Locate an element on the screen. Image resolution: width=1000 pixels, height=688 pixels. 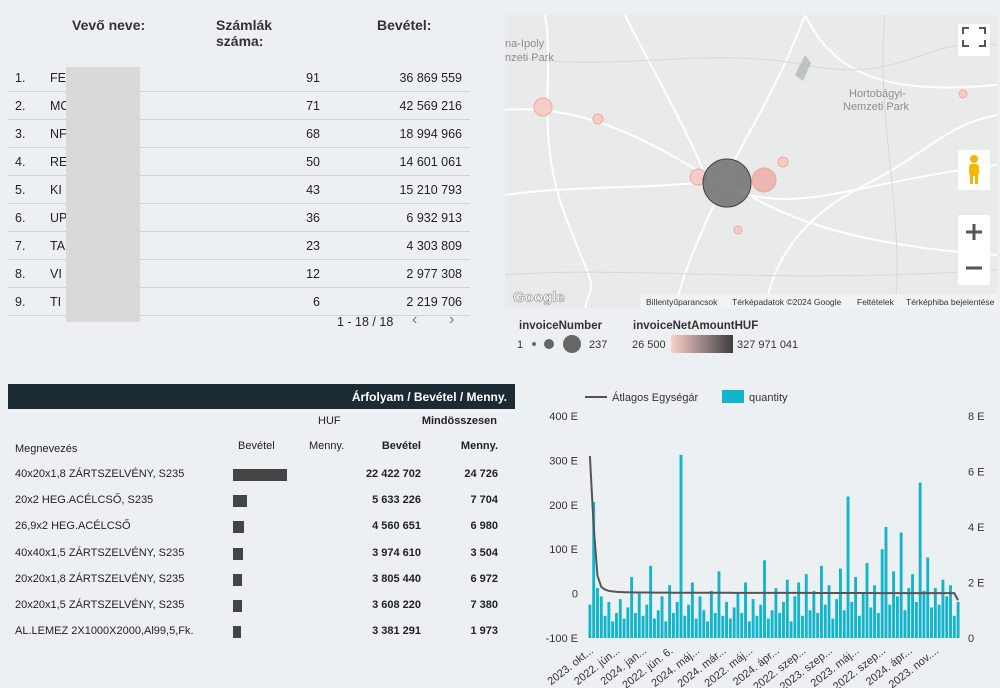
y2-tick-label: 4 E is located at coordinates (976, 528).